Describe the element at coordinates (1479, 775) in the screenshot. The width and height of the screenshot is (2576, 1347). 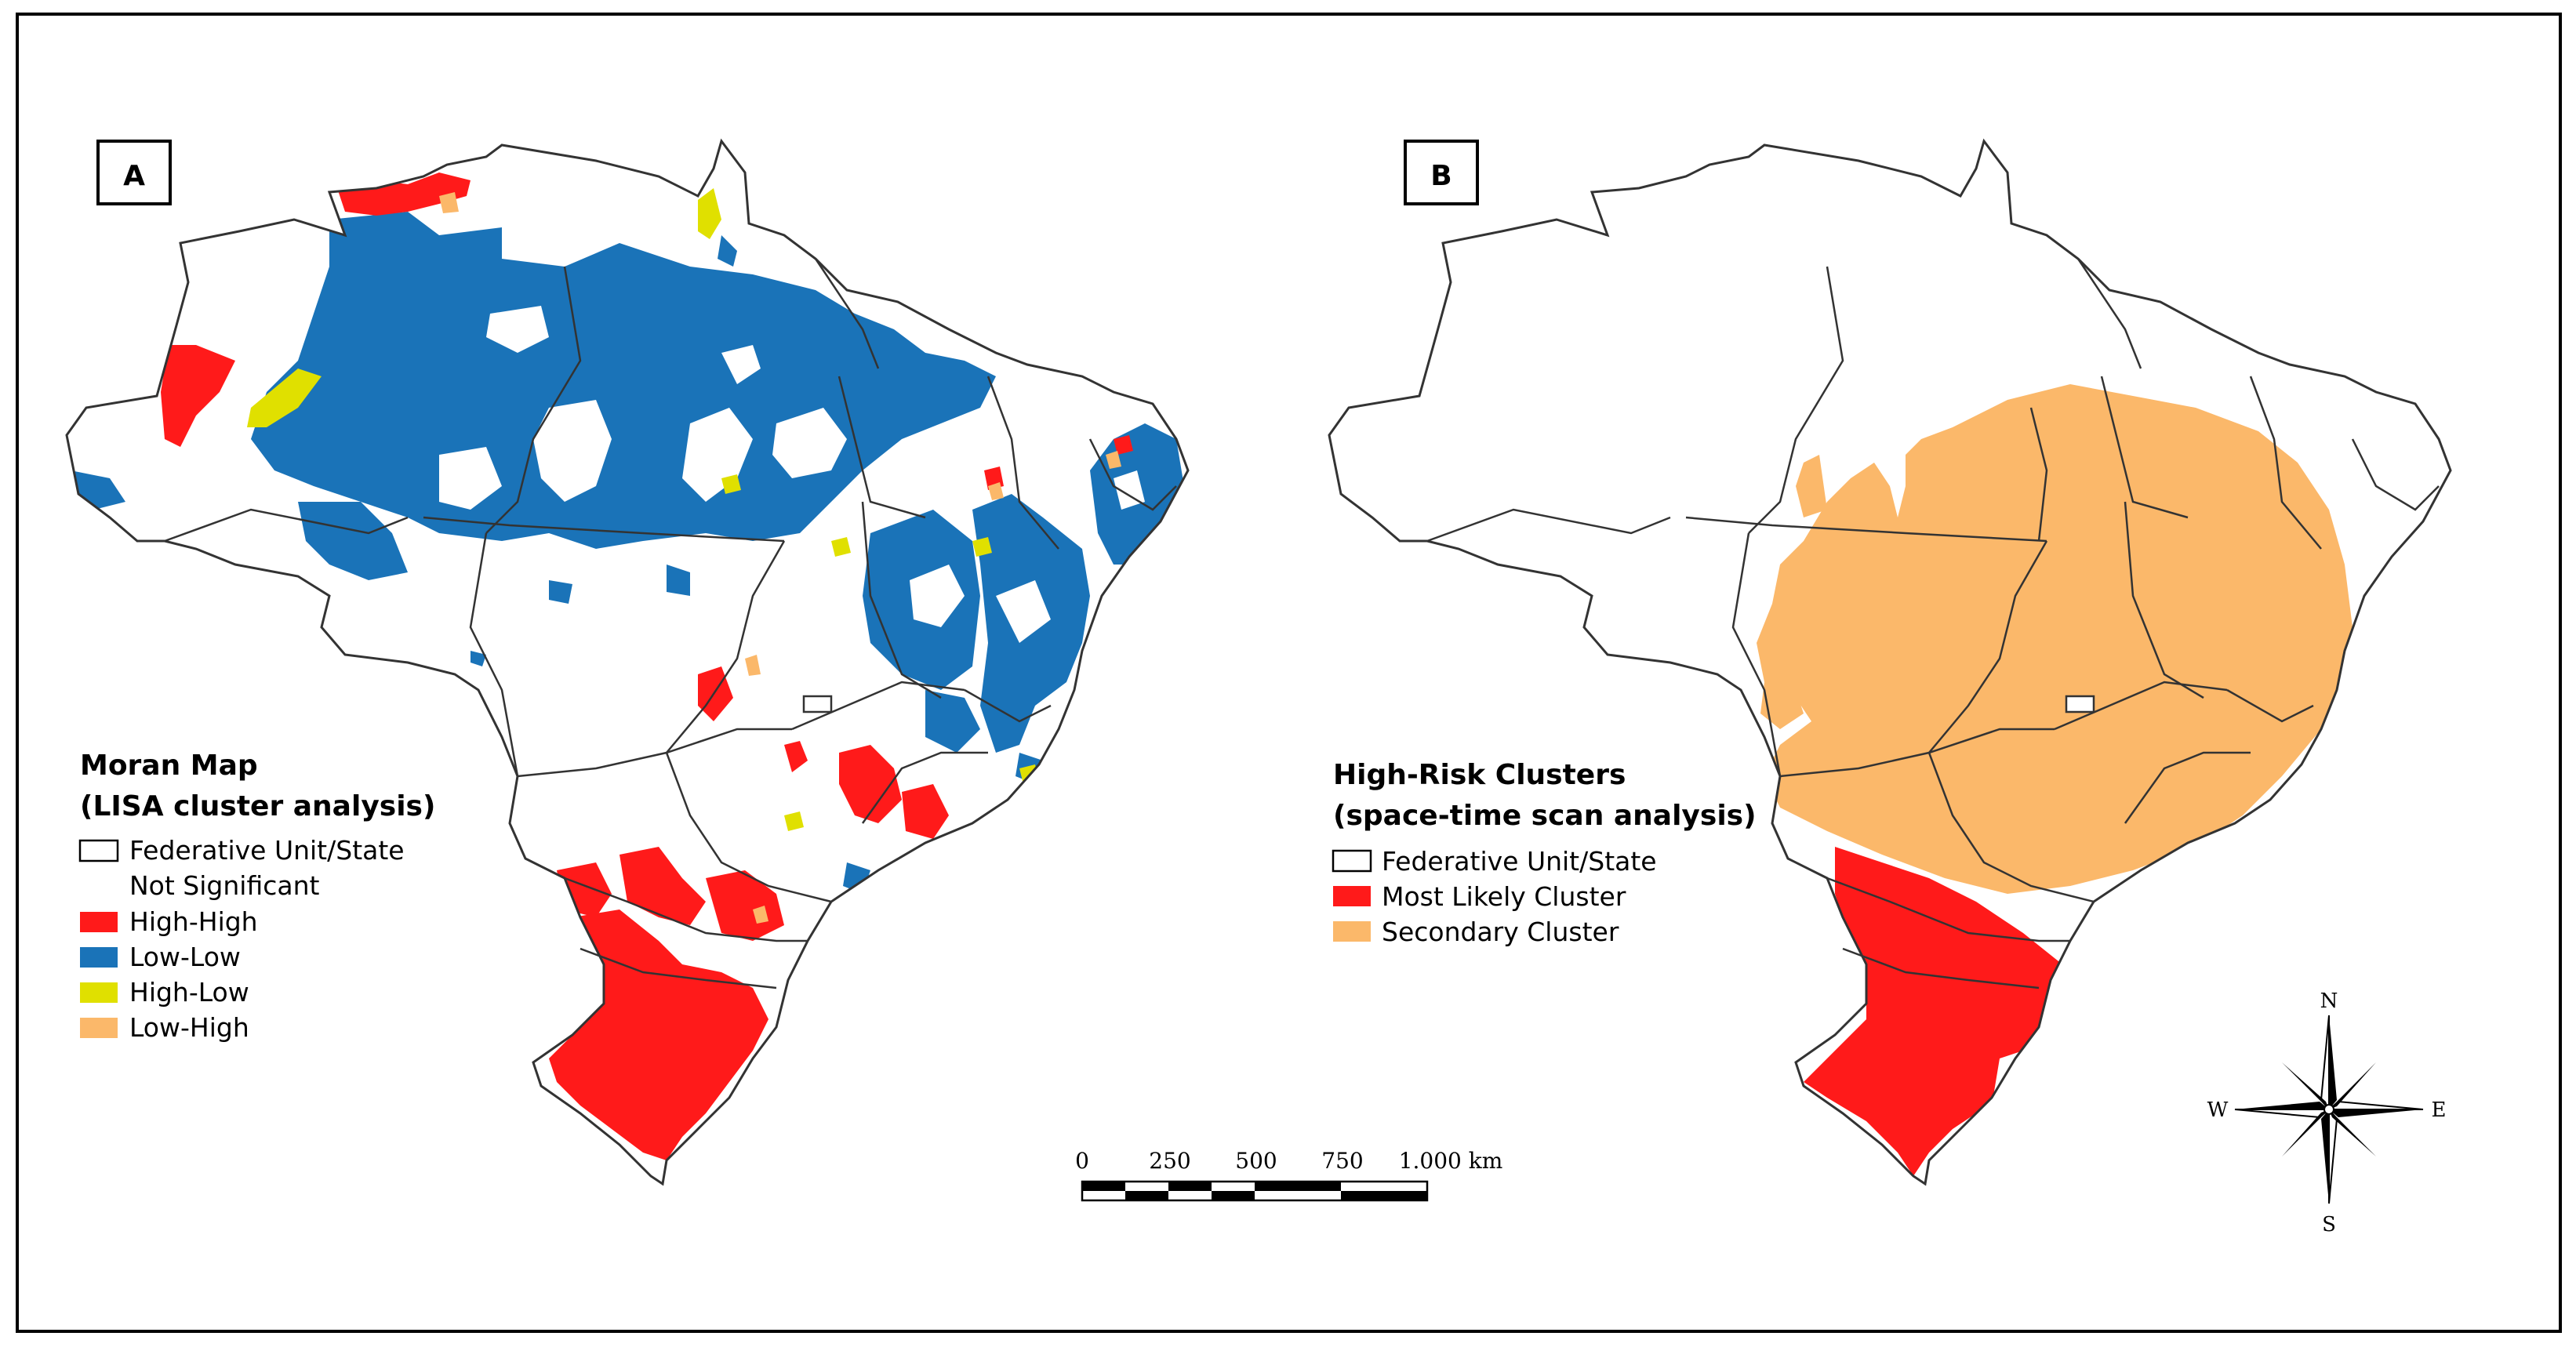
I see `legend-b-title-line1: High-Risk Clusters` at that location.